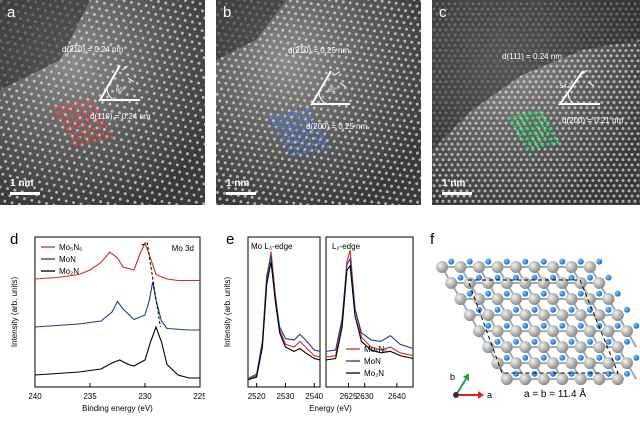  What do you see at coordinates (93, 49) in the screenshot?
I see `d-spacing-label-1: d(2̅1̅0) = 0.24 nm` at bounding box center [93, 49].